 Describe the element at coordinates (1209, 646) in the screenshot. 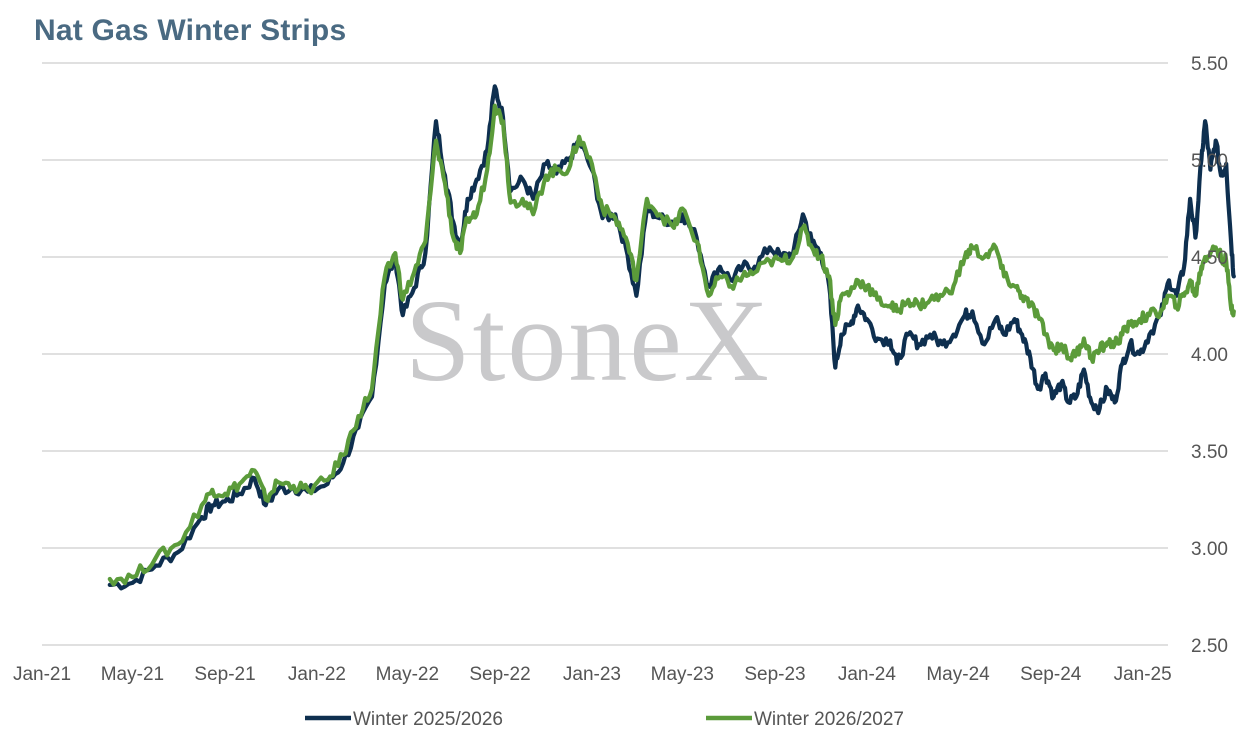

I see `y-tick-label: 2.50` at that location.